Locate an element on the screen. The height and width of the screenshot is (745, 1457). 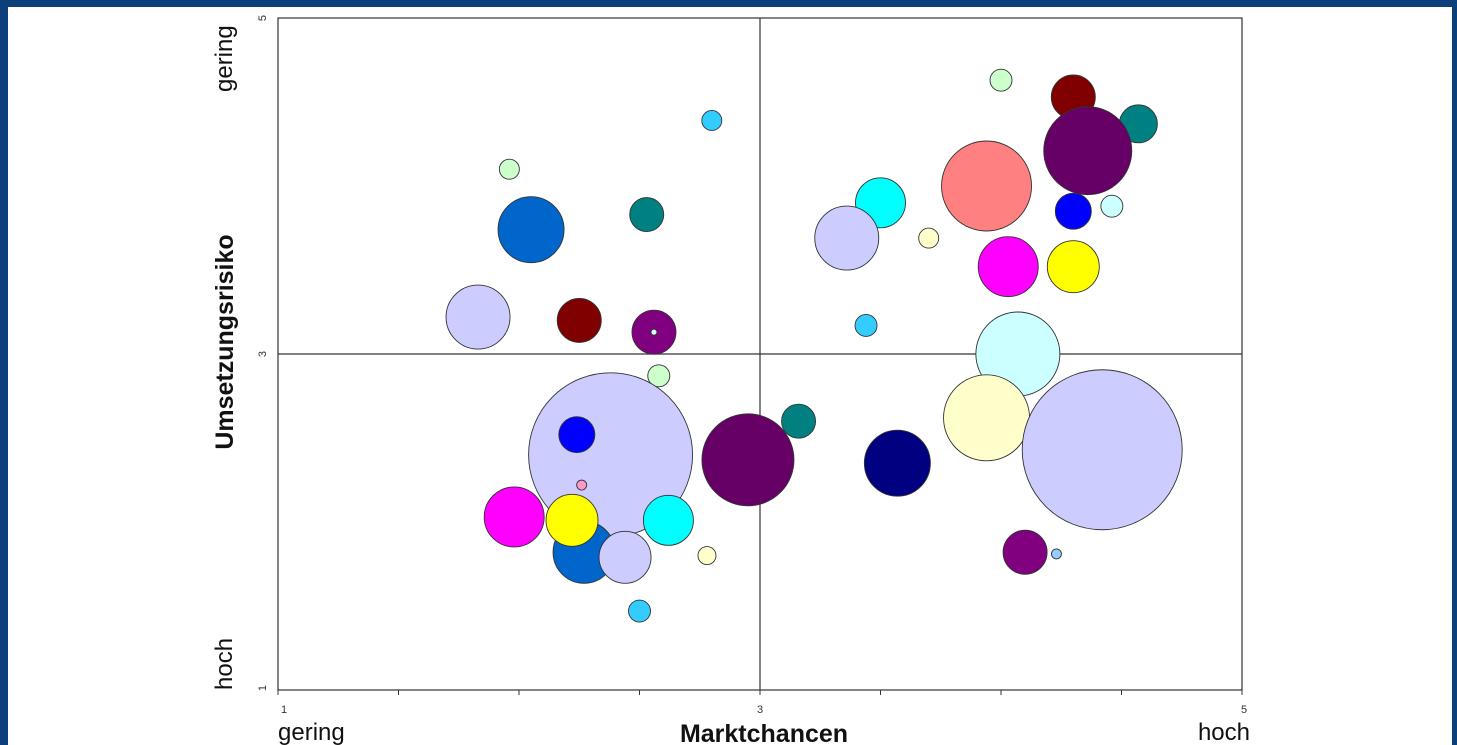
x-tick-5: 5 is located at coordinates (1244, 710).